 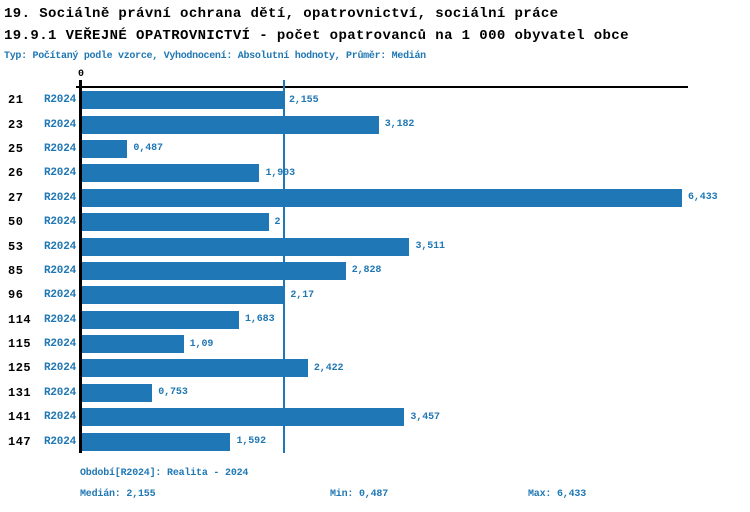 I want to click on chart-row: 25 R2024 0,487, so click(x=375, y=149).